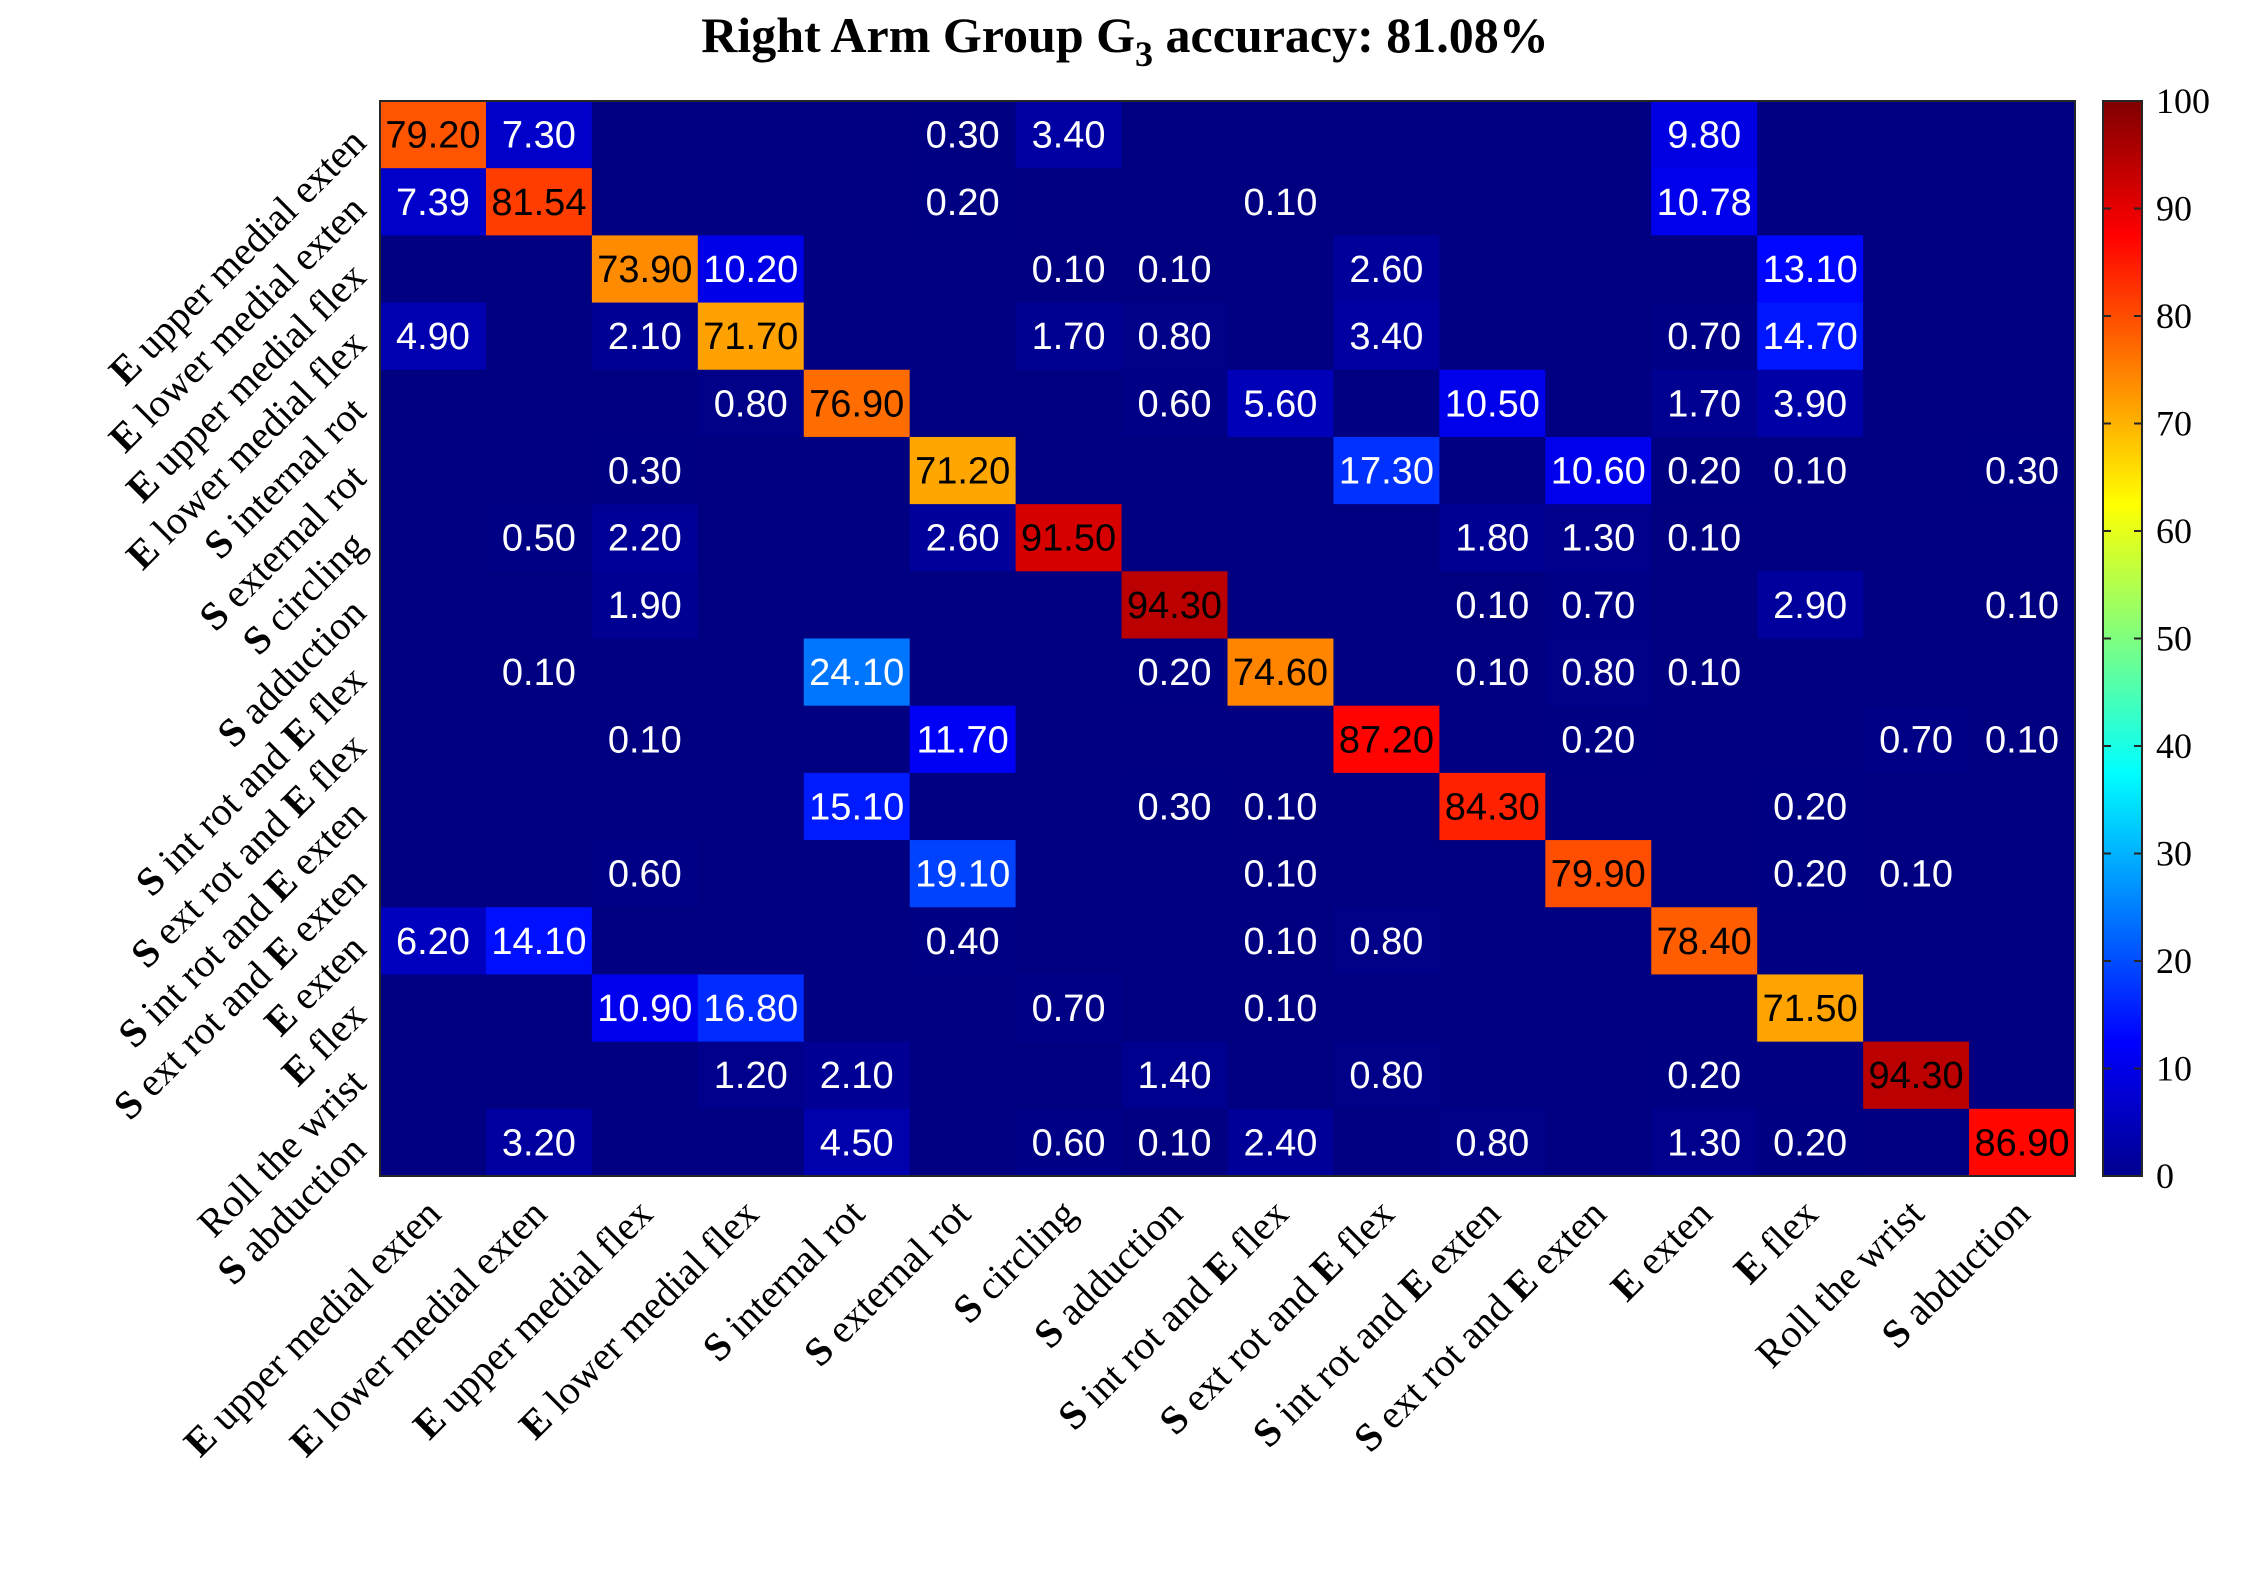 The height and width of the screenshot is (1580, 2250). What do you see at coordinates (2174, 854) in the screenshot?
I see `colorbar-tick-label: 30` at bounding box center [2174, 854].